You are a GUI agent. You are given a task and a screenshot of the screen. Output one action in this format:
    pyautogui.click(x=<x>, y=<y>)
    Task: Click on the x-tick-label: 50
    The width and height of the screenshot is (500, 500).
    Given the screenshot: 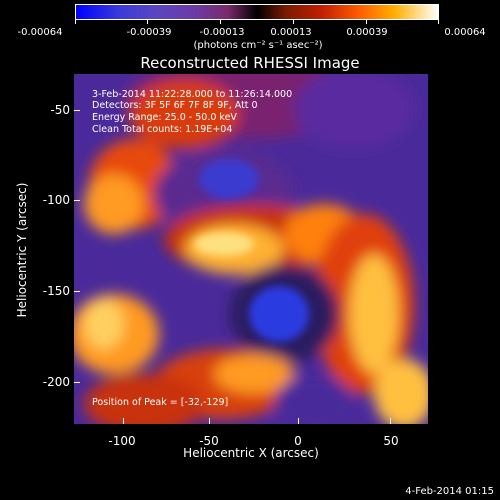 What is the action you would take?
    pyautogui.click(x=391, y=441)
    